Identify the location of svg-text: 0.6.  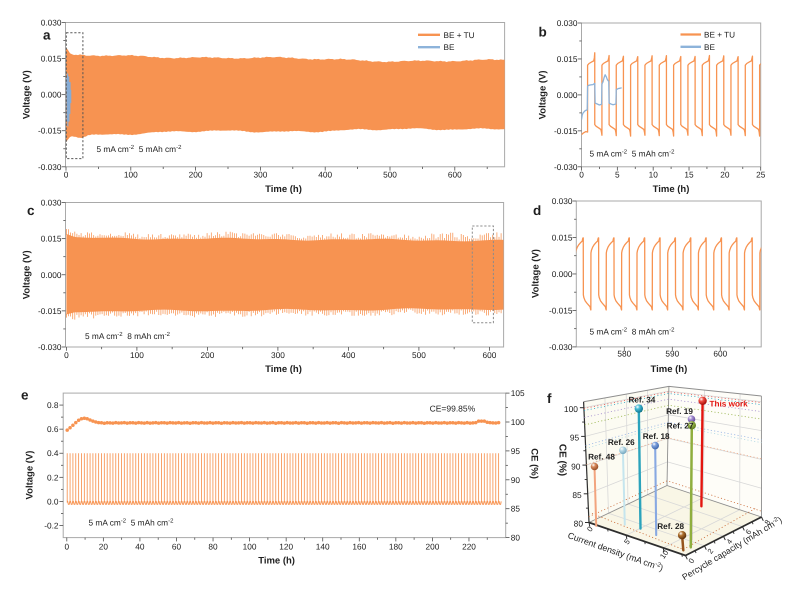
(53, 429).